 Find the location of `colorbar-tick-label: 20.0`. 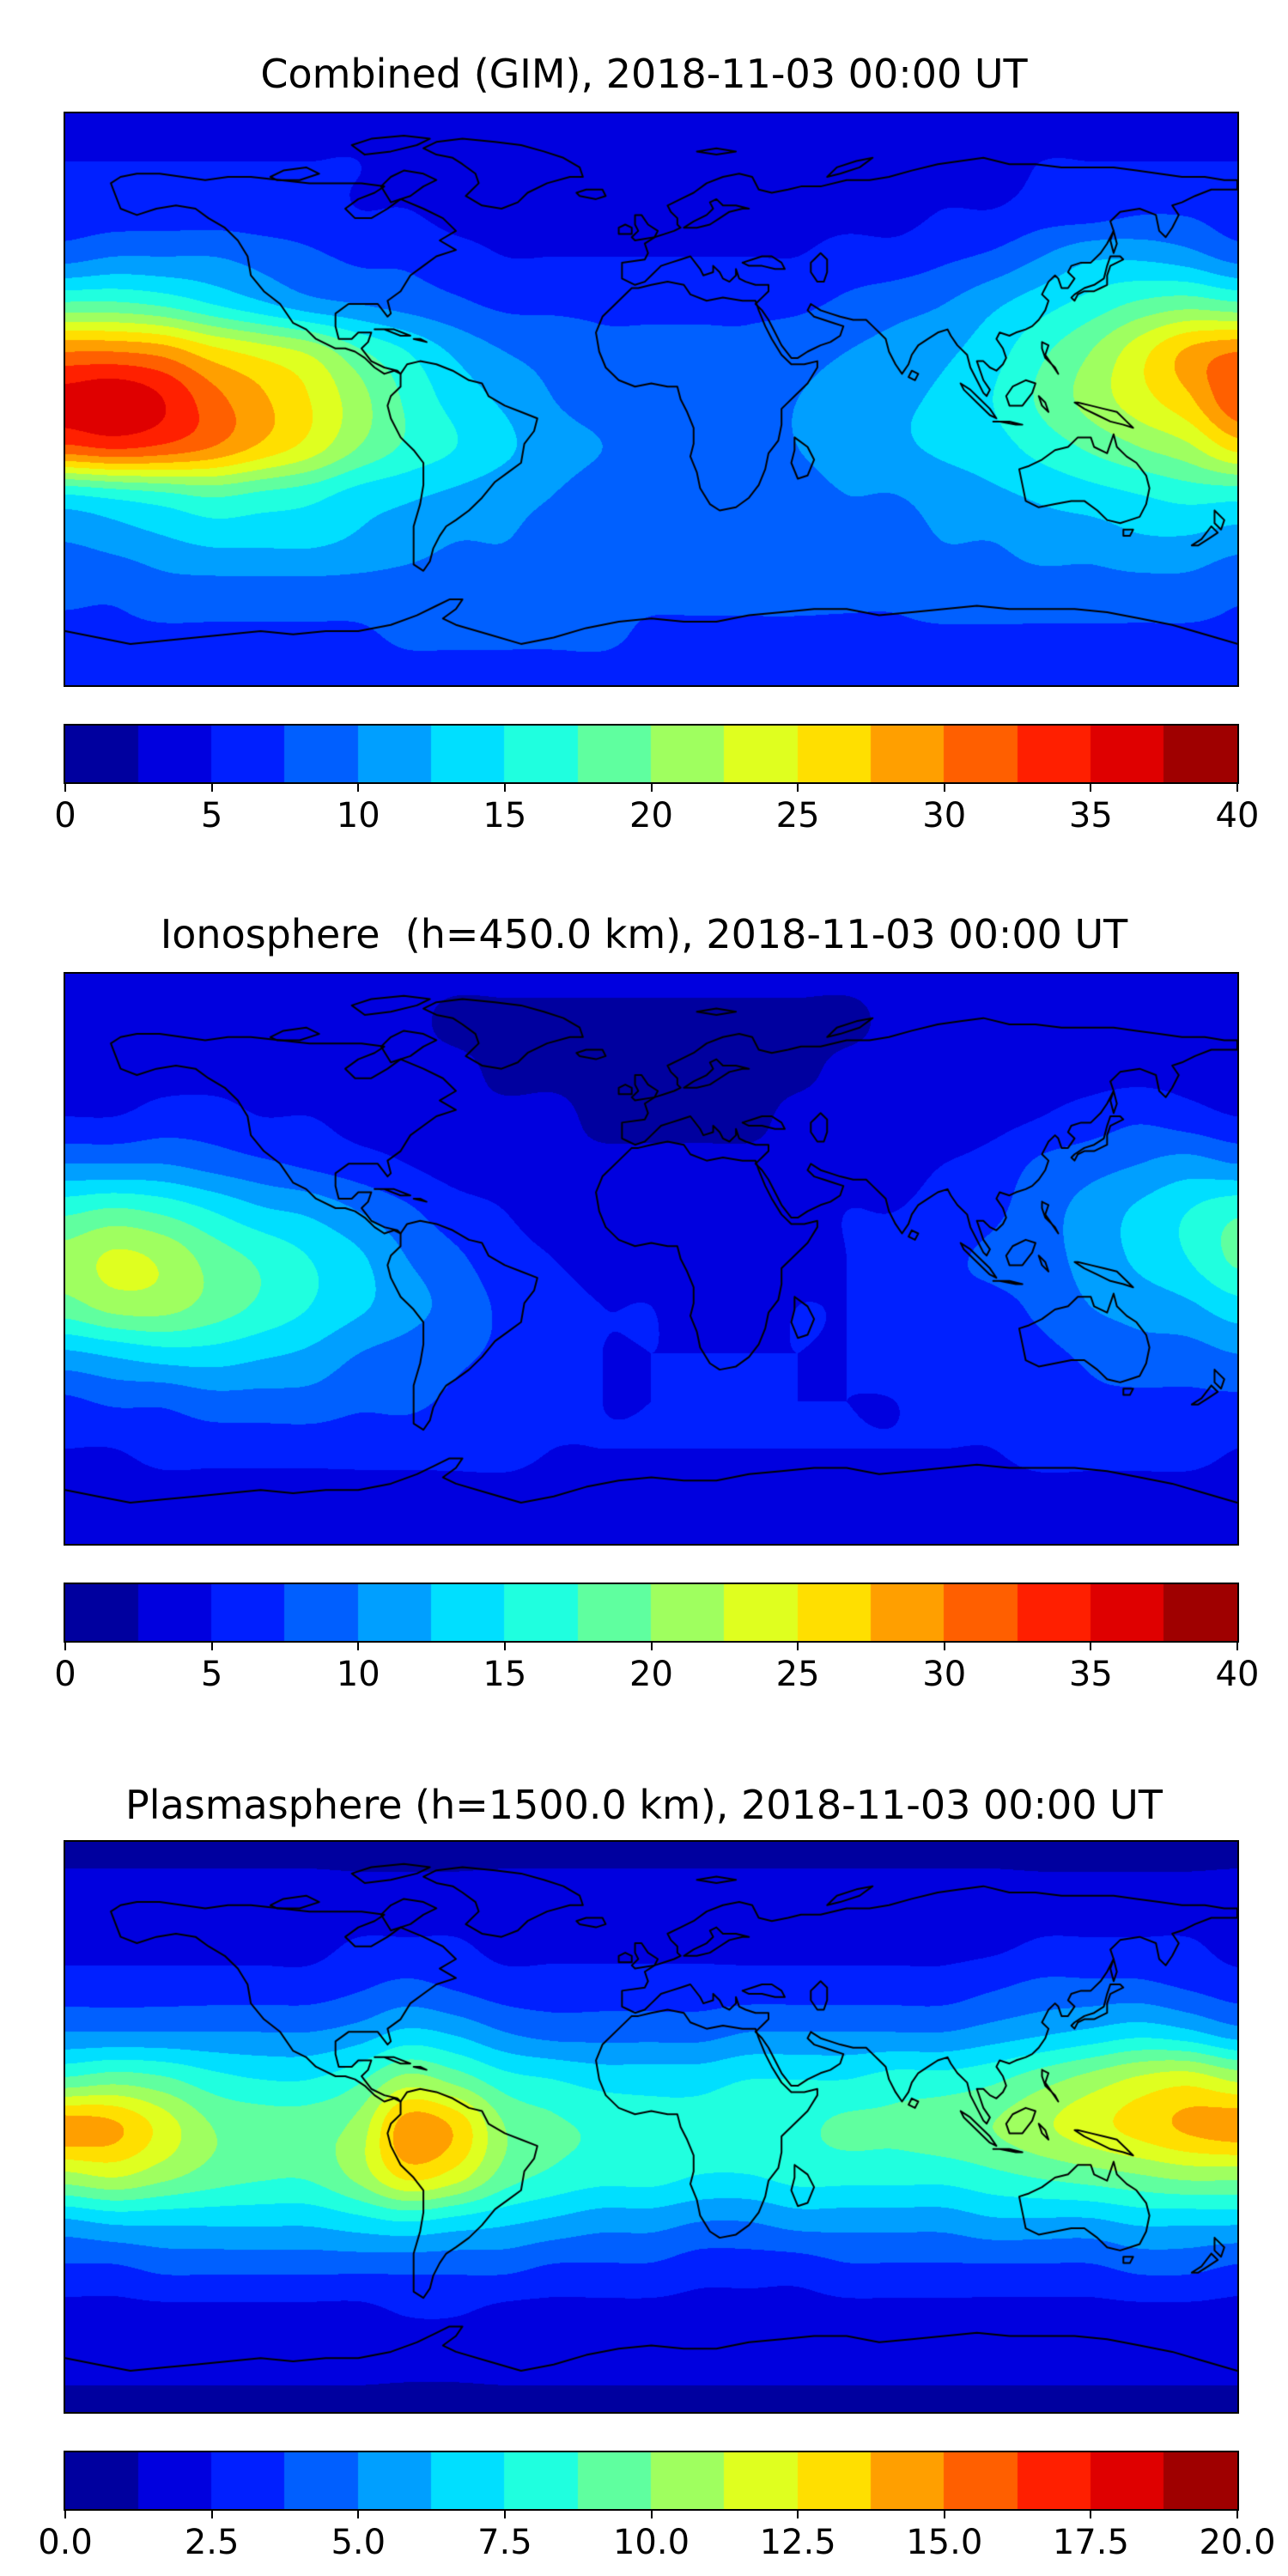

colorbar-tick-label: 20.0 is located at coordinates (1237, 2543).